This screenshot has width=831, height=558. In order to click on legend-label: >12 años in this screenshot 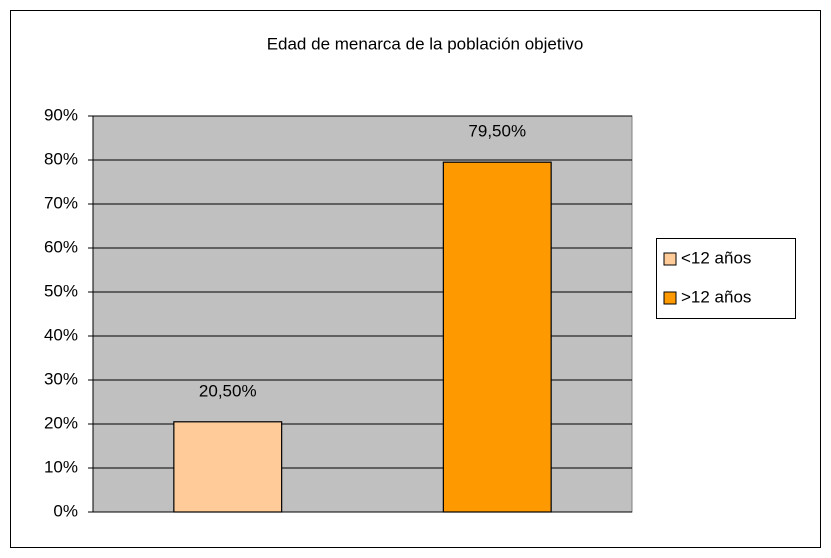, I will do `click(716, 296)`.